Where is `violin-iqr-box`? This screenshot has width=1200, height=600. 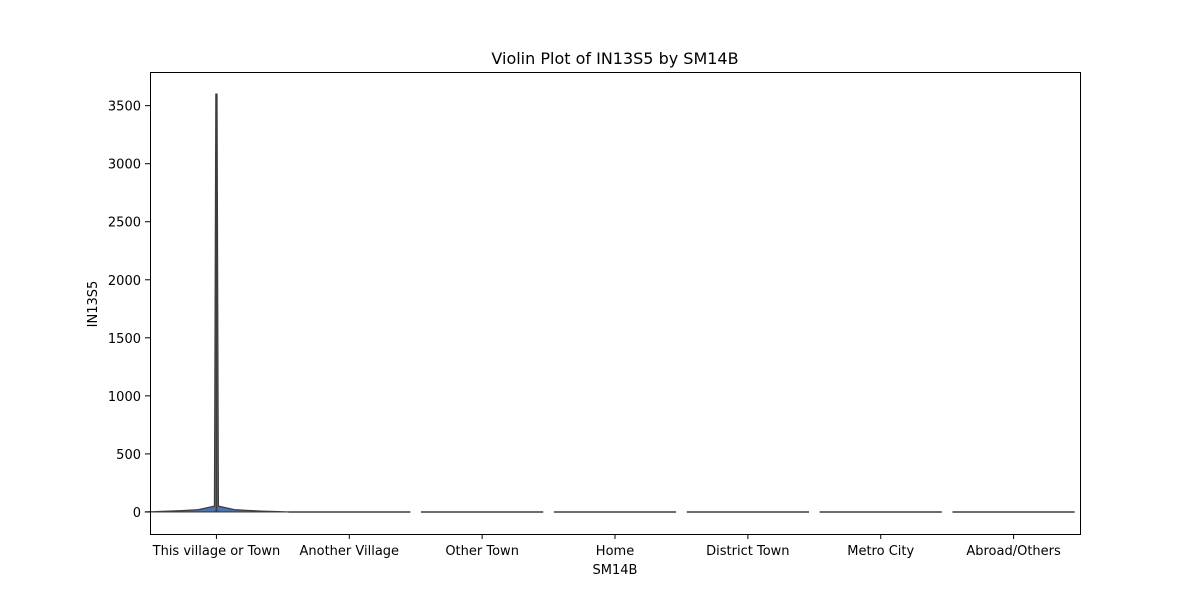
violin-iqr-box is located at coordinates (216, 511).